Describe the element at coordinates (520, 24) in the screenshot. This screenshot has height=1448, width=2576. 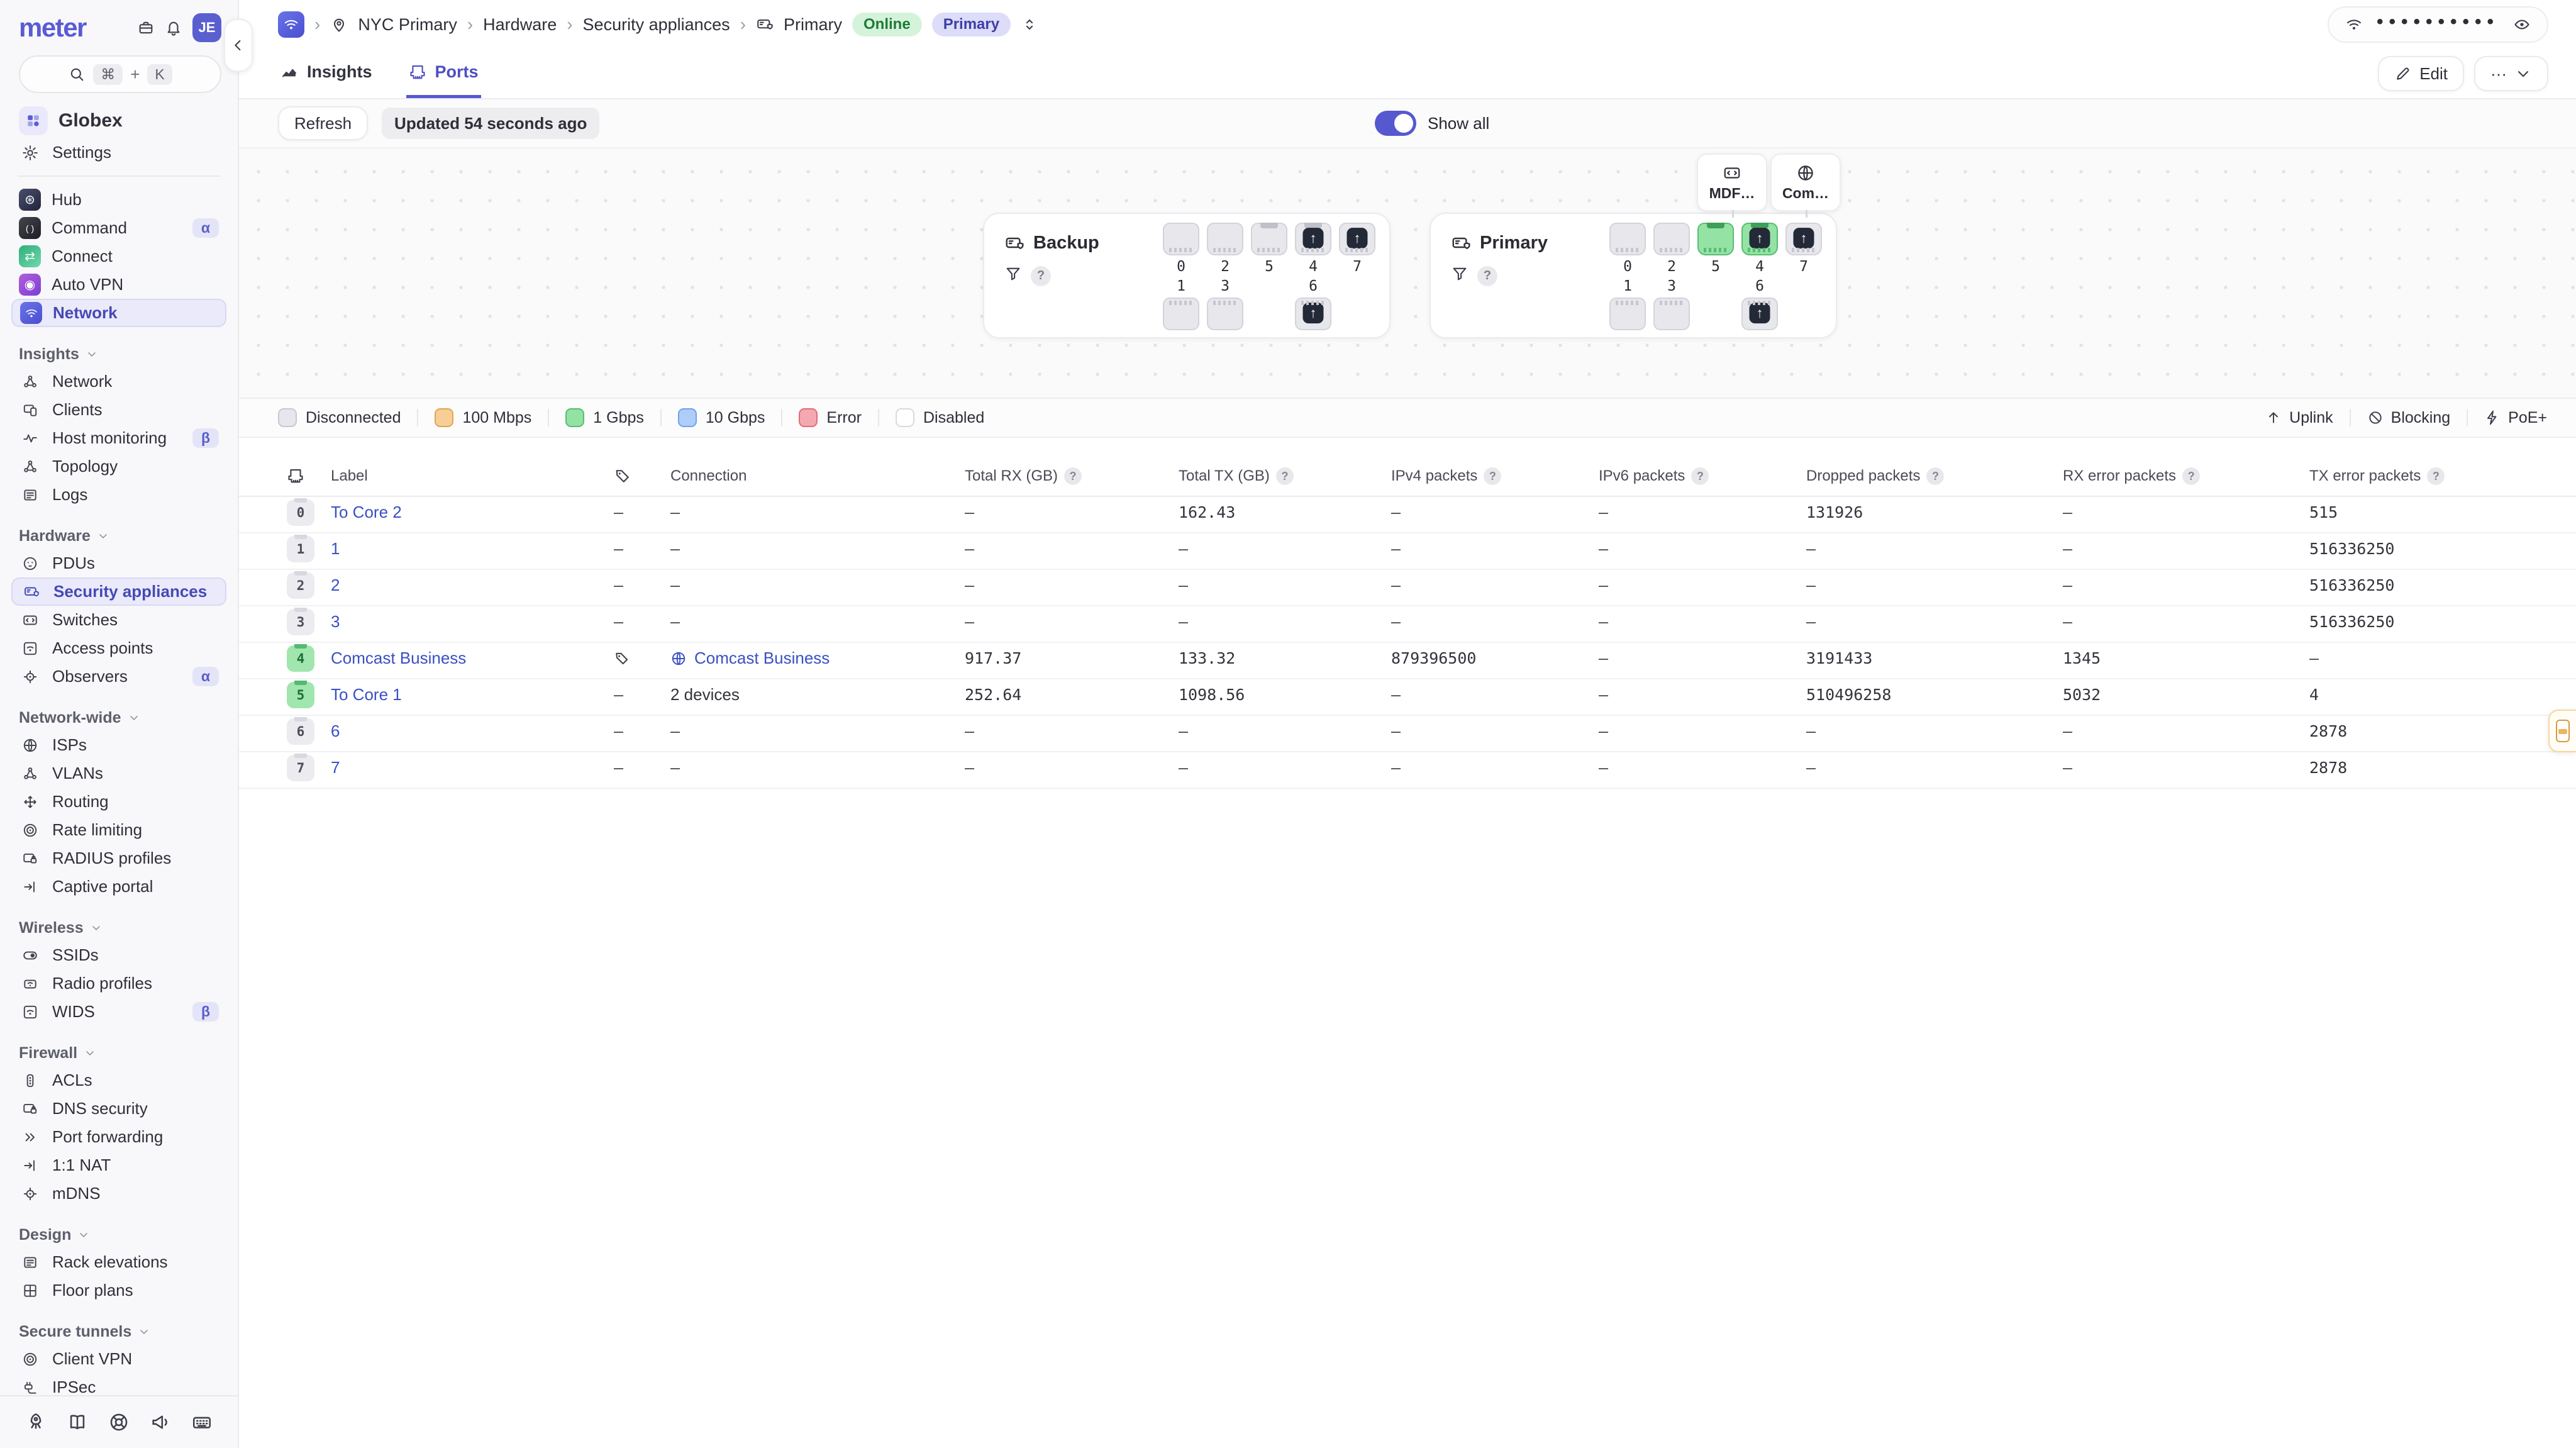
I see `breadcrumb-hardware: Hardware` at that location.